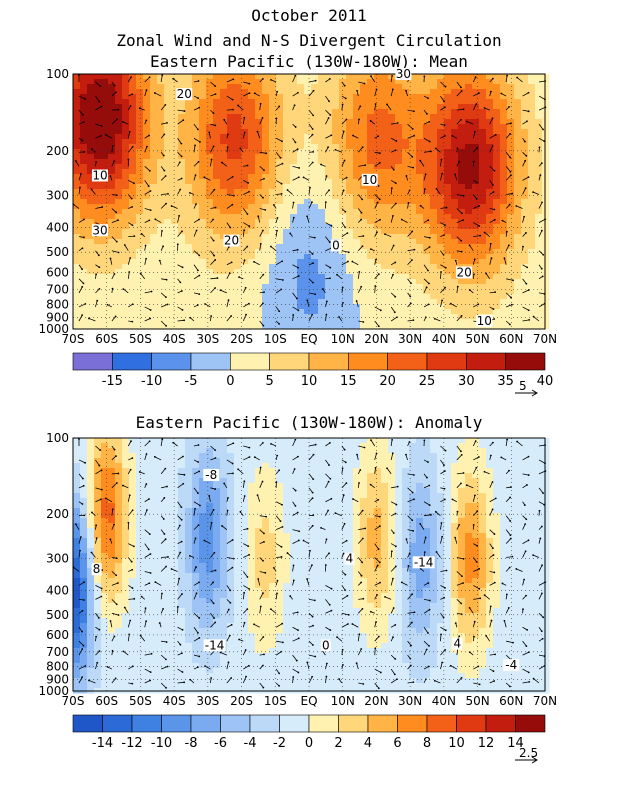  What do you see at coordinates (484, 320) in the screenshot?
I see `contour-label-bg` at bounding box center [484, 320].